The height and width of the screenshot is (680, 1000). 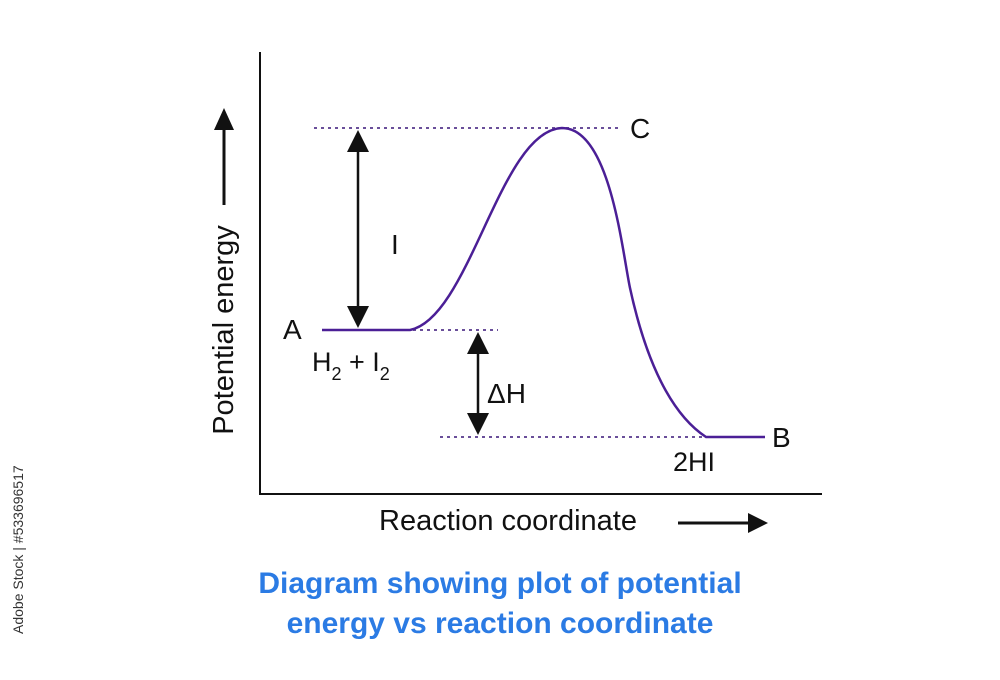 I want to click on caption-line-2: energy vs reaction coordinate, so click(x=500, y=623).